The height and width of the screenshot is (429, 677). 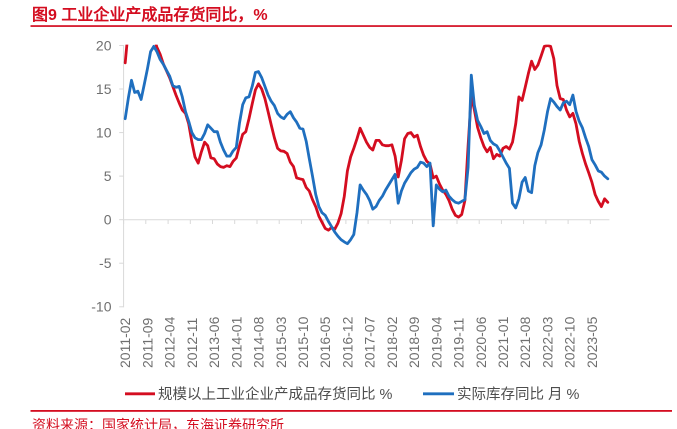 What do you see at coordinates (214, 342) in the screenshot?
I see `svg-text: 2013-06` at bounding box center [214, 342].